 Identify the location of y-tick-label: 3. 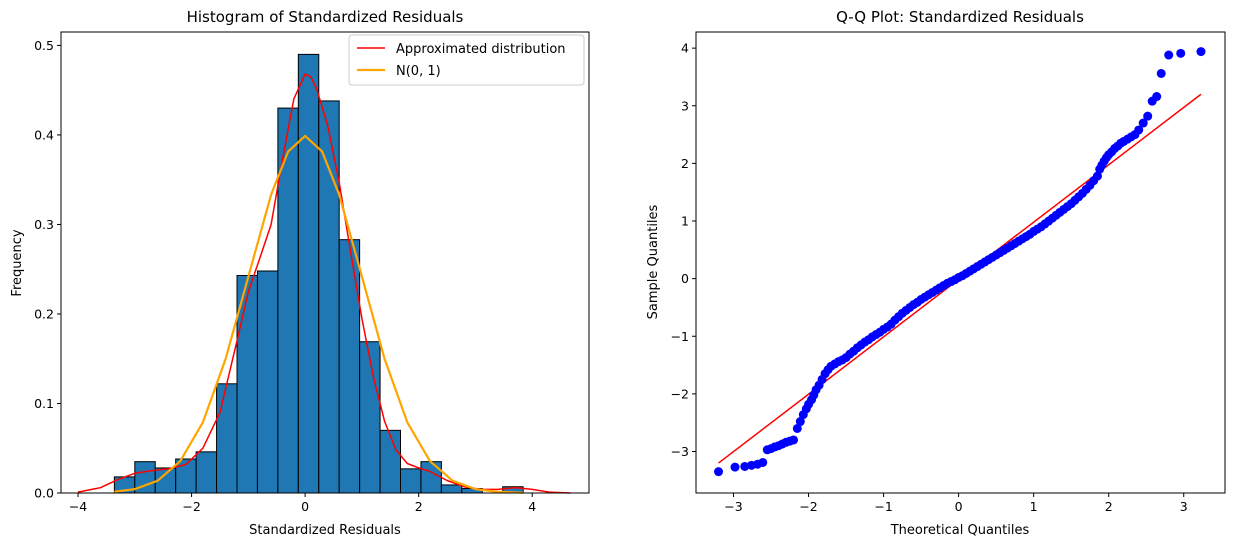
(685, 105).